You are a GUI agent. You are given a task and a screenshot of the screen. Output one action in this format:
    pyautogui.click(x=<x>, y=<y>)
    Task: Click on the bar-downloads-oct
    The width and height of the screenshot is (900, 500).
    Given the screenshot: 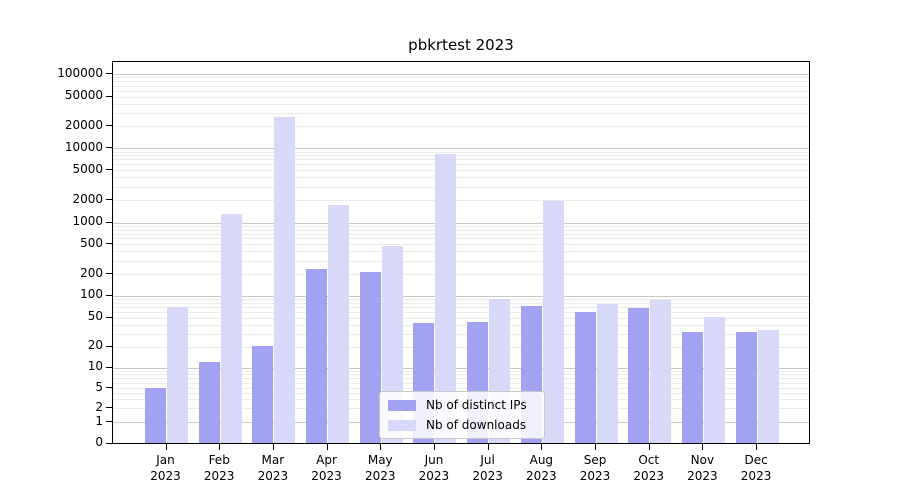 What is the action you would take?
    pyautogui.click(x=661, y=371)
    